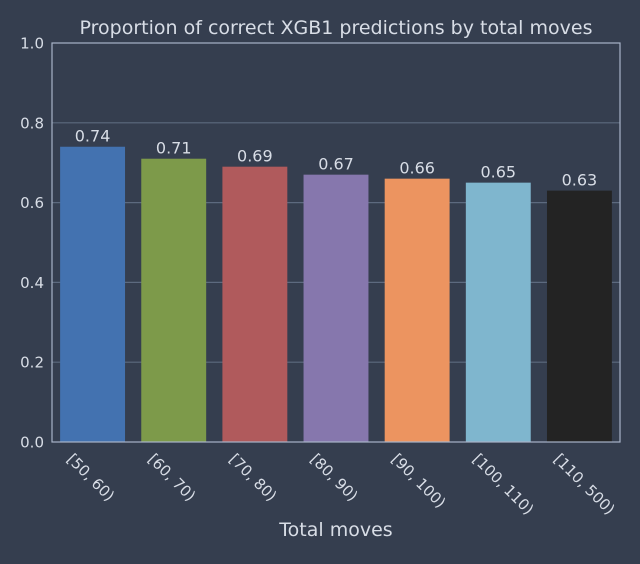 This screenshot has width=640, height=564. Describe the element at coordinates (32, 44) in the screenshot. I see `y-tick-label: 1.0` at that location.